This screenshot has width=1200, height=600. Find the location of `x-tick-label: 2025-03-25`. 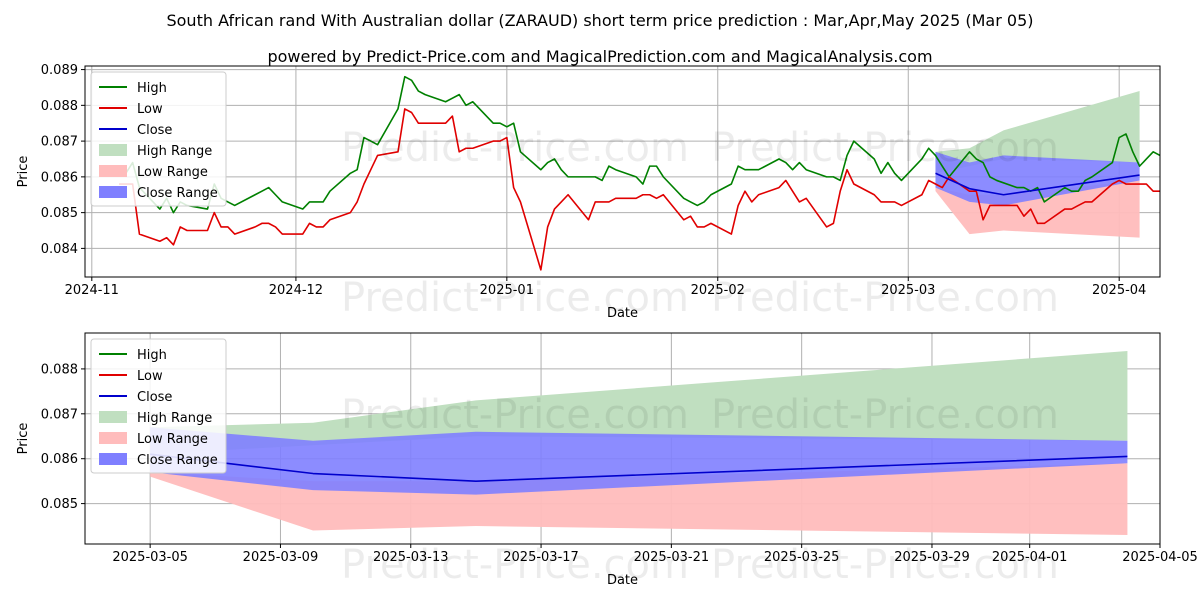

x-tick-label: 2025-03-25 is located at coordinates (802, 557).